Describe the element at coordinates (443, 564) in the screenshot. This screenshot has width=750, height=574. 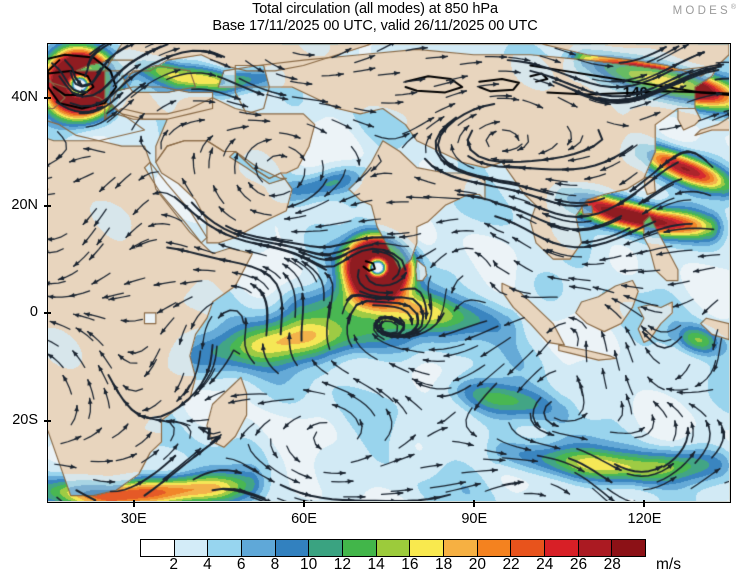
I see `colorbar-tick-label: 18` at that location.